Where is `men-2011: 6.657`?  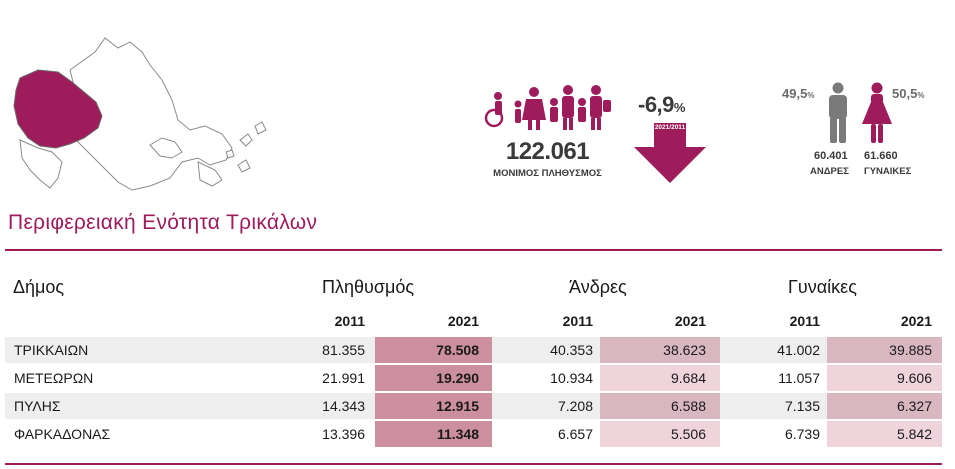 men-2011: 6.657 is located at coordinates (575, 434).